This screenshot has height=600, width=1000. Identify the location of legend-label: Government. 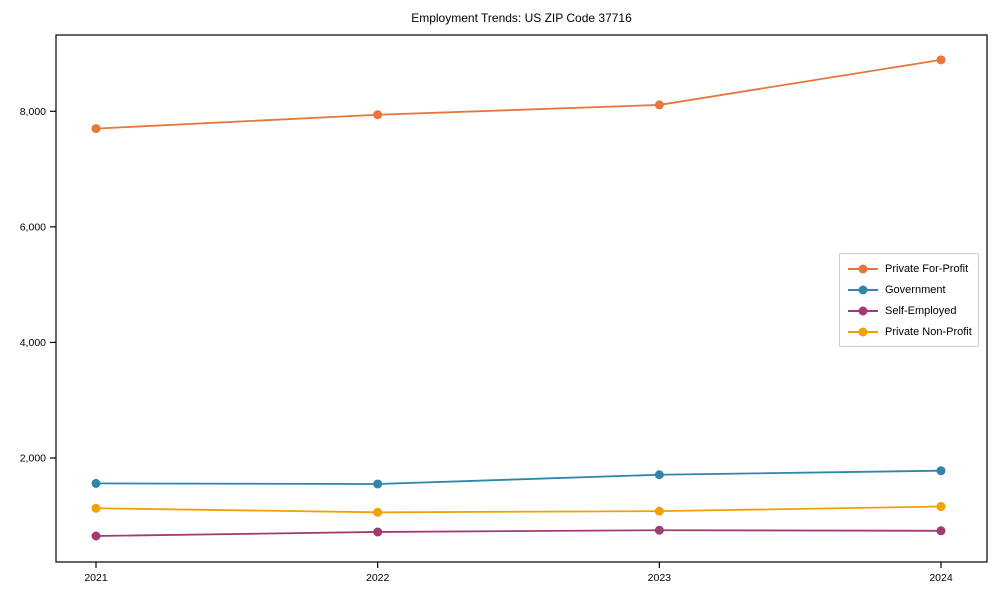
(915, 289).